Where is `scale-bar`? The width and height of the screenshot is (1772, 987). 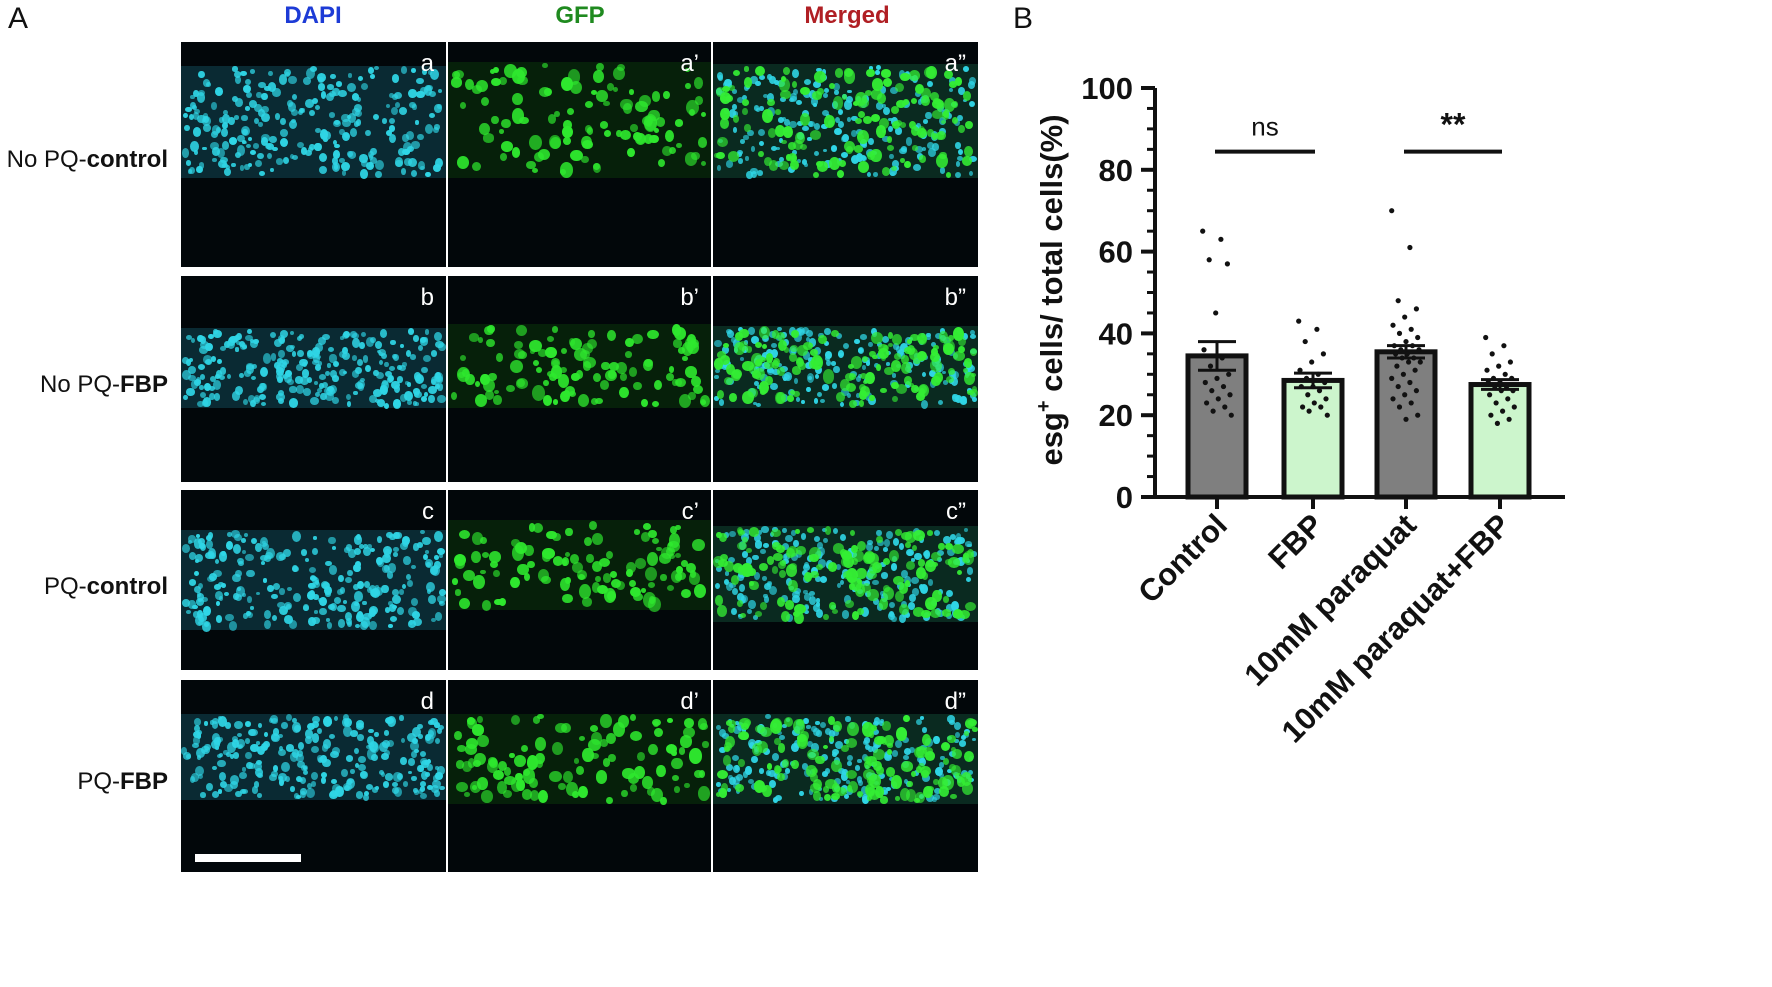
scale-bar is located at coordinates (248, 858).